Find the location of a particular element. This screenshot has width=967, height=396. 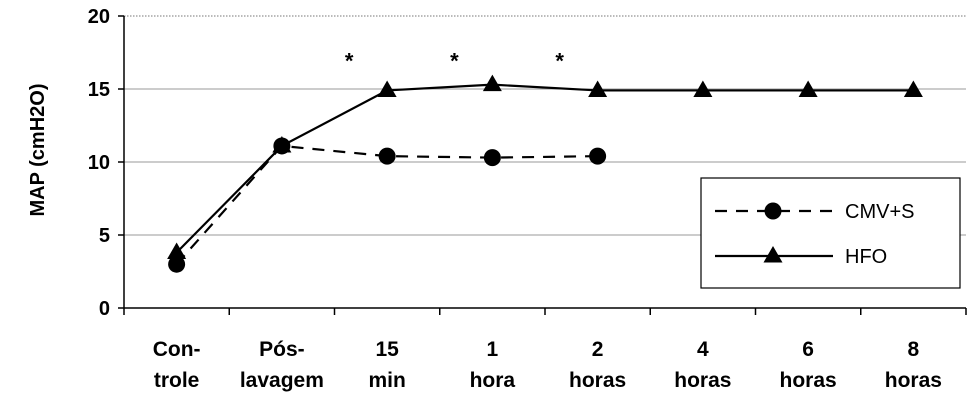

y-tick-label-4: 20 is located at coordinates (99, 17).